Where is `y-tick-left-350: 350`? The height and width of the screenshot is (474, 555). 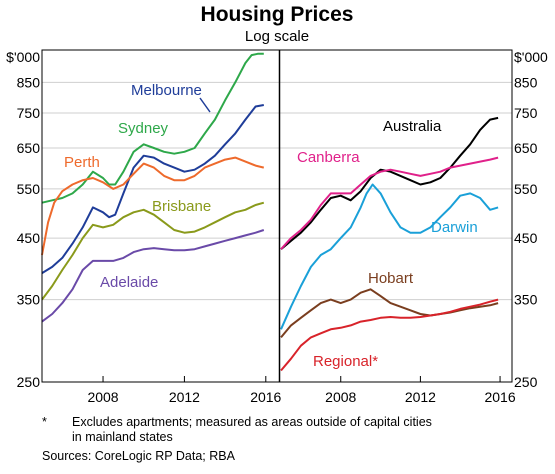 y-tick-left-350: 350 is located at coordinates (29, 300).